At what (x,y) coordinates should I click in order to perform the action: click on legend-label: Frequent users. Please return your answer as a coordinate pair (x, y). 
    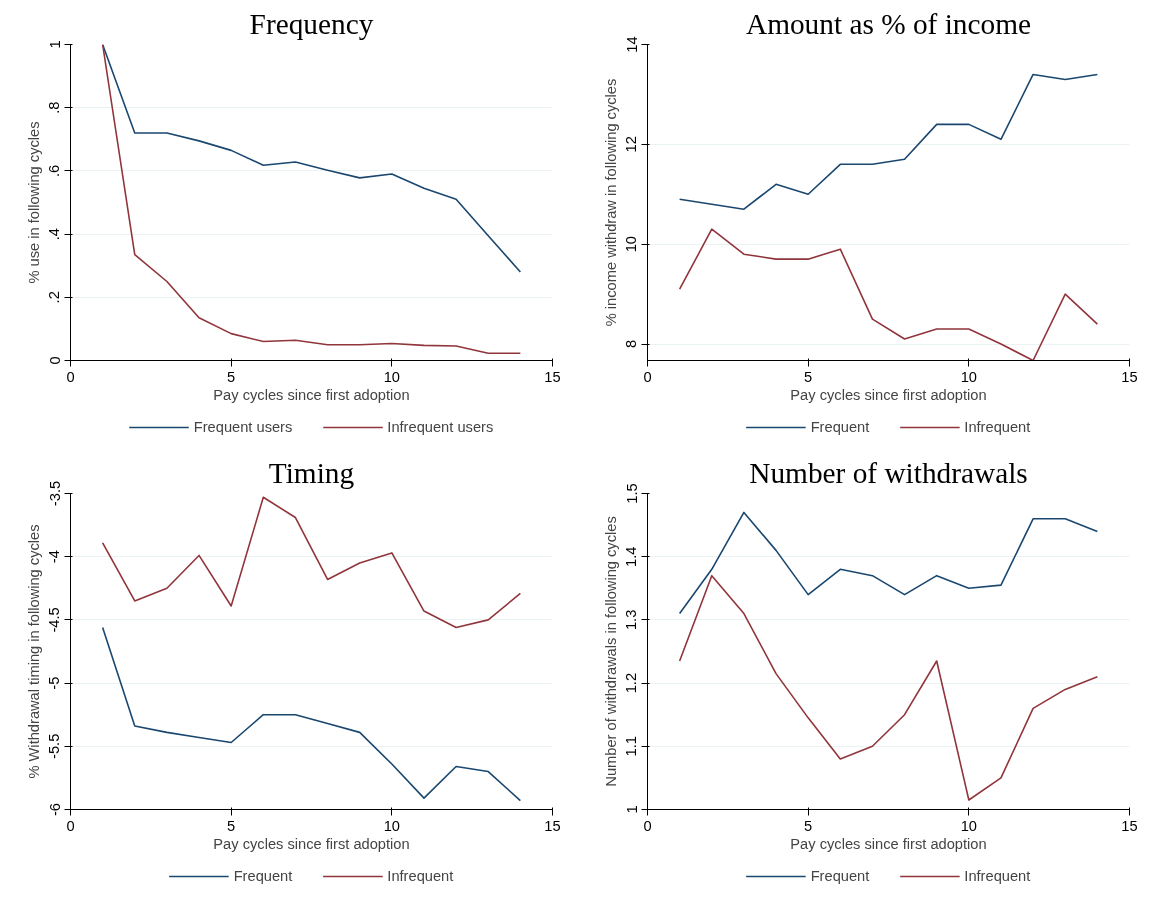
    Looking at the image, I should click on (243, 427).